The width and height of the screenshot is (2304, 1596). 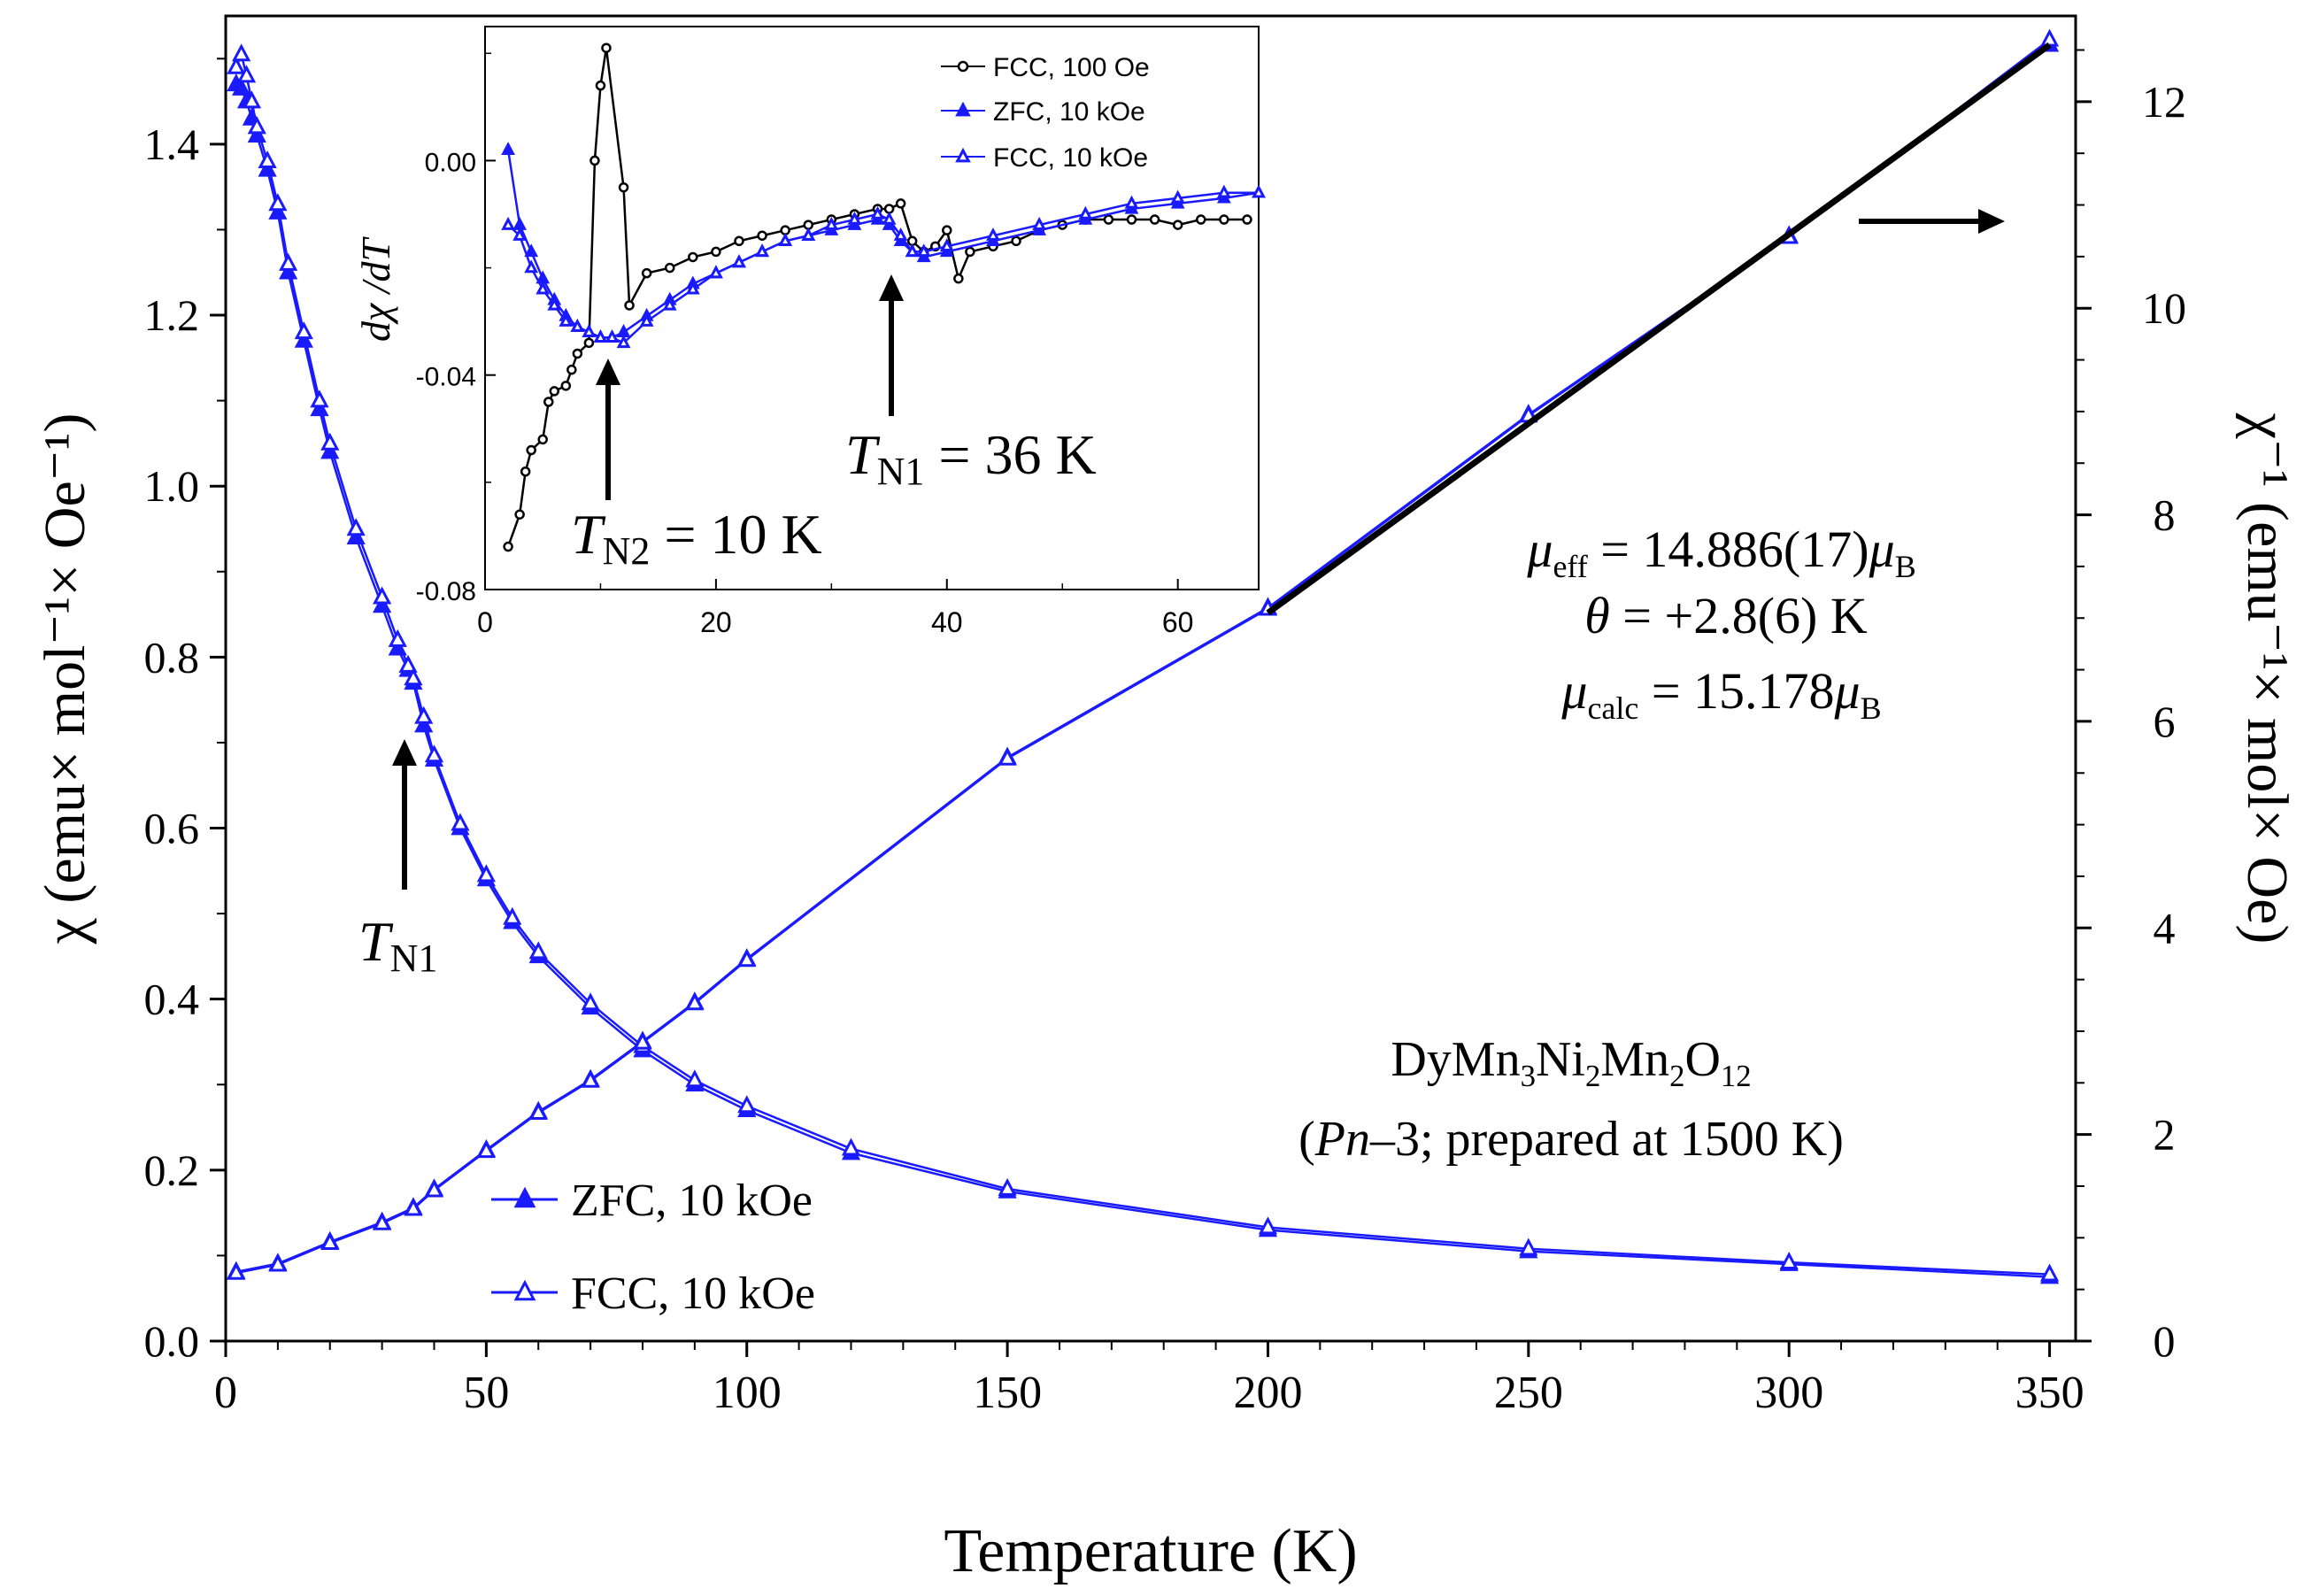 What do you see at coordinates (1070, 158) in the screenshot?
I see `inset-legend-label: FCC, 10 kOe` at bounding box center [1070, 158].